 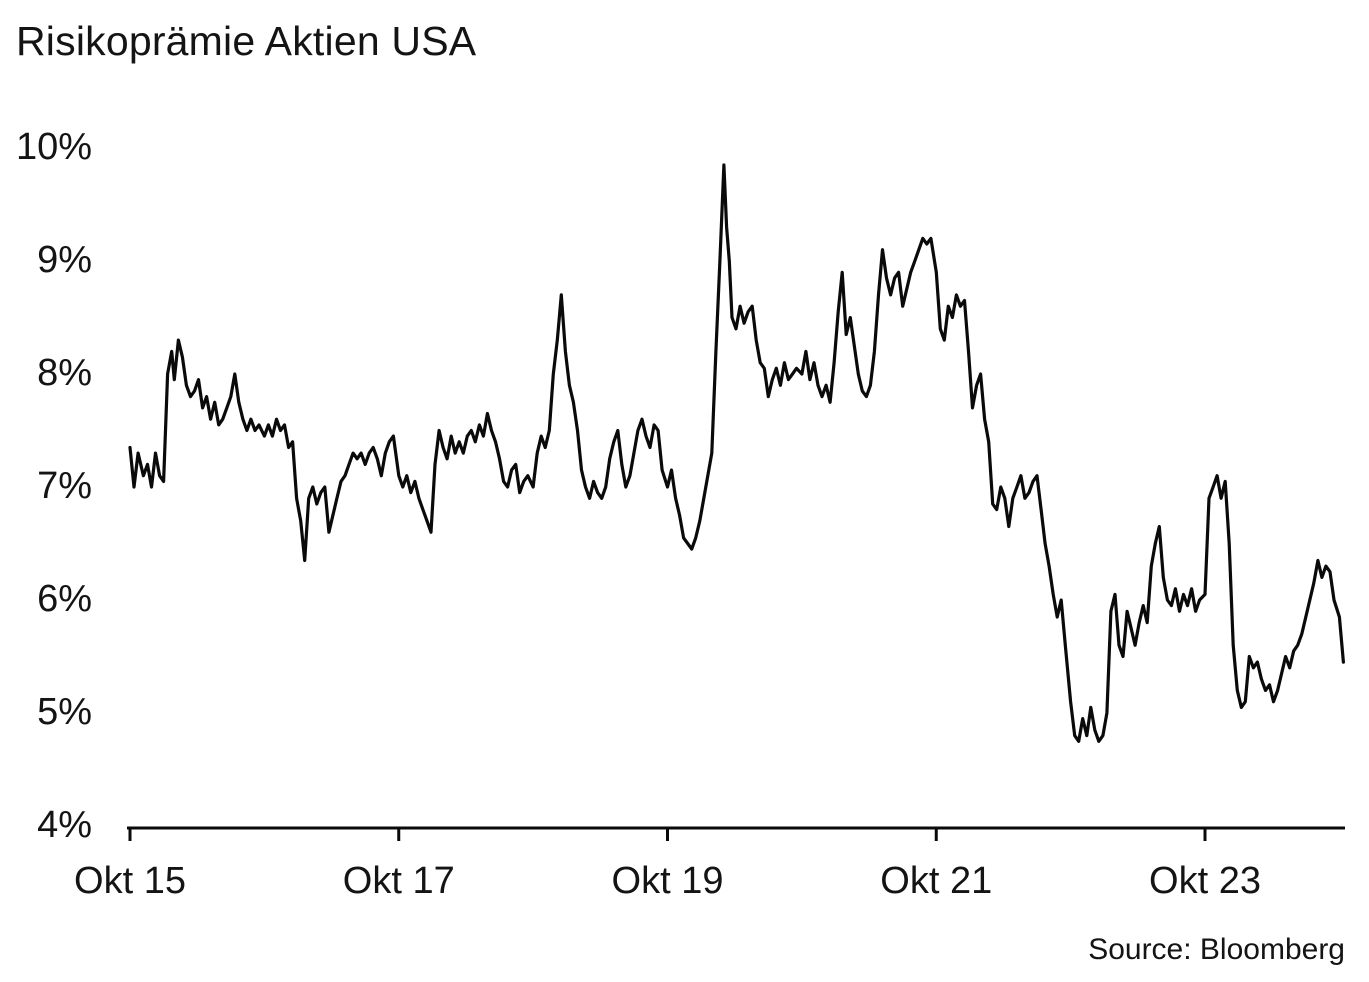 I want to click on x-axis-tick-label: Okt 15, so click(x=130, y=881).